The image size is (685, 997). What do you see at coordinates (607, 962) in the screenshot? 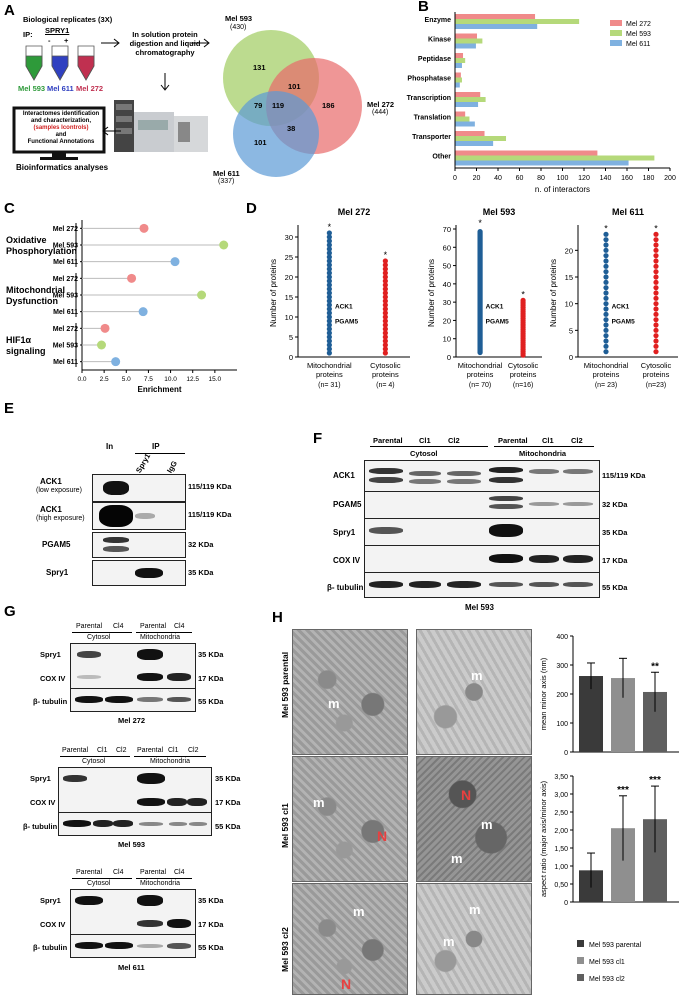
I see `h-legend-label: Mel 593 cl1` at bounding box center [607, 962].